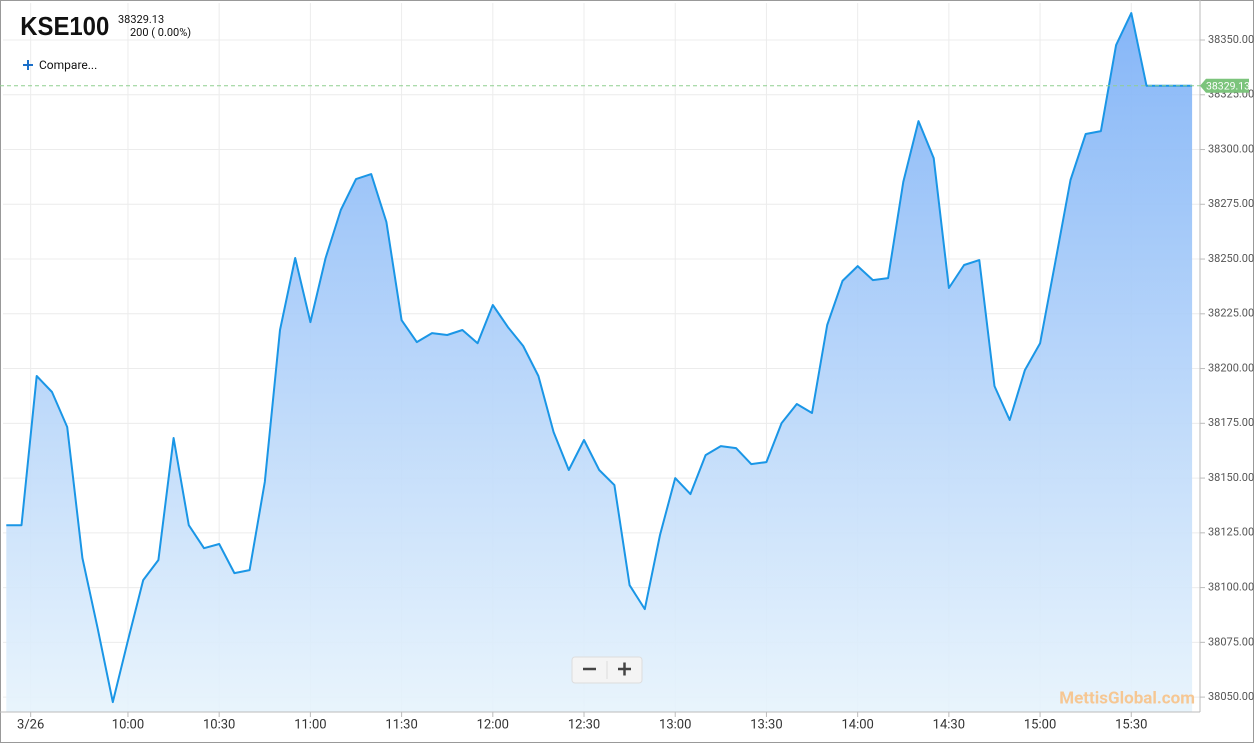  I want to click on header-change: 200 ( 0.00%), so click(160, 32).